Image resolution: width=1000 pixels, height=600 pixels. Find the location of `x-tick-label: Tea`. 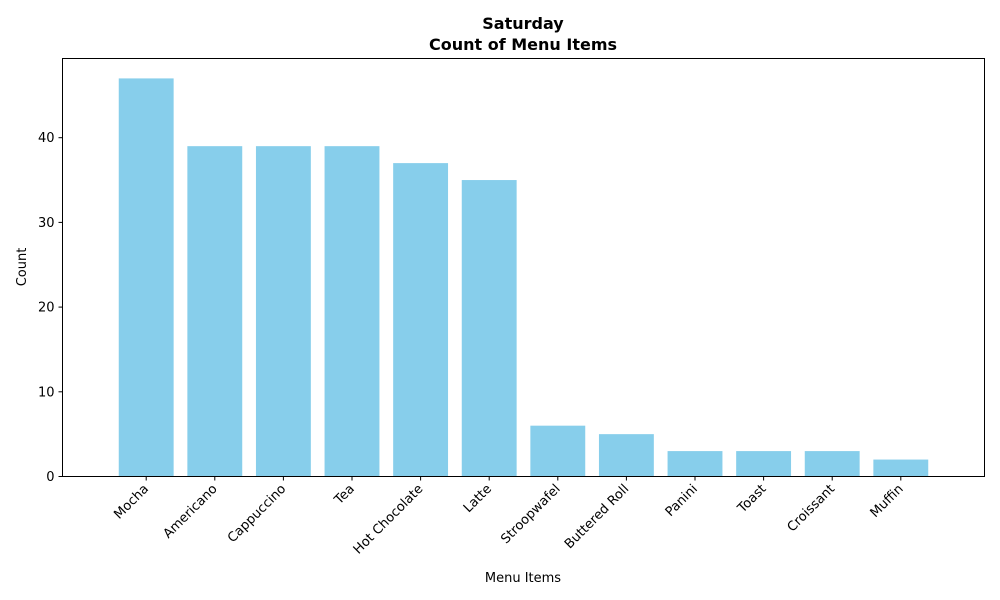

x-tick-label: Tea is located at coordinates (344, 495).